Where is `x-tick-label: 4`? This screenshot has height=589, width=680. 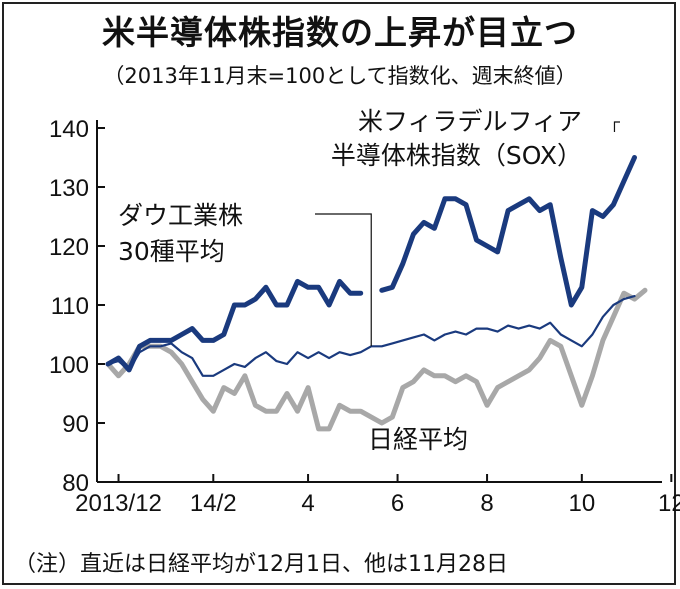
x-tick-label: 4 is located at coordinates (307, 503).